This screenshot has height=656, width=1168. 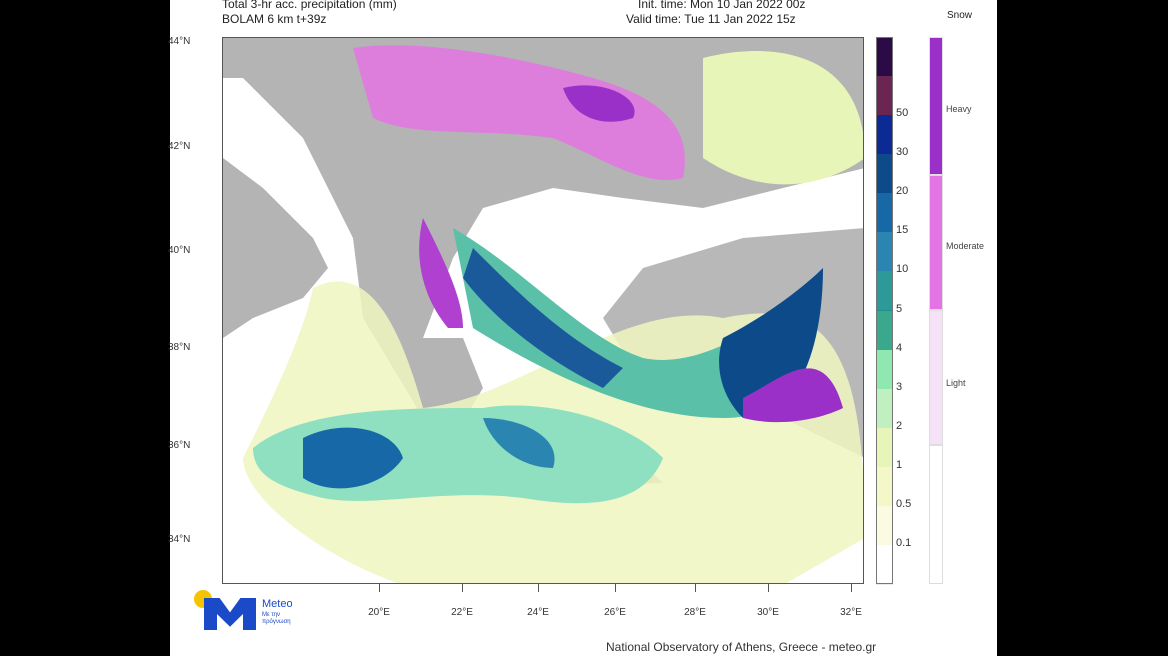 What do you see at coordinates (230, 614) in the screenshot?
I see `logo-m` at bounding box center [230, 614].